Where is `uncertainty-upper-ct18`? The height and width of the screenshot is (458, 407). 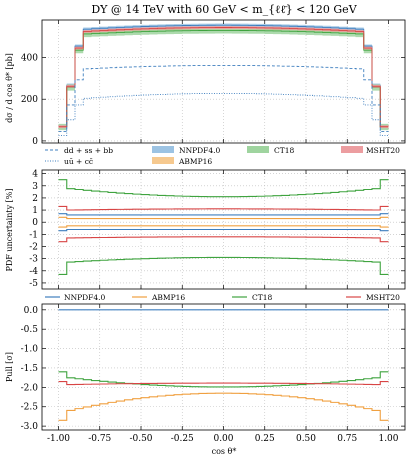 uncertainty-upper-ct18 is located at coordinates (223, 188).